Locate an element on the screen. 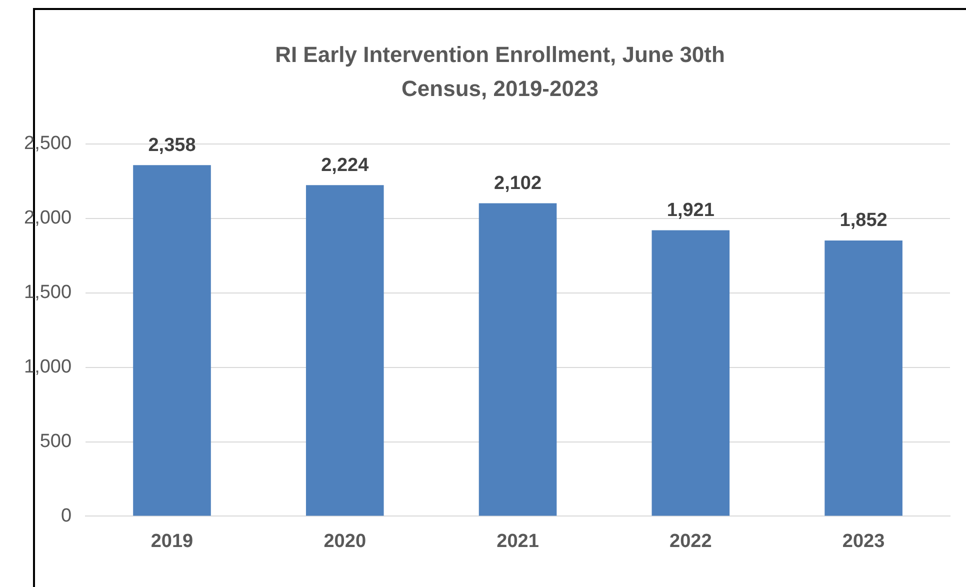  data-label: 2,224 is located at coordinates (345, 165).